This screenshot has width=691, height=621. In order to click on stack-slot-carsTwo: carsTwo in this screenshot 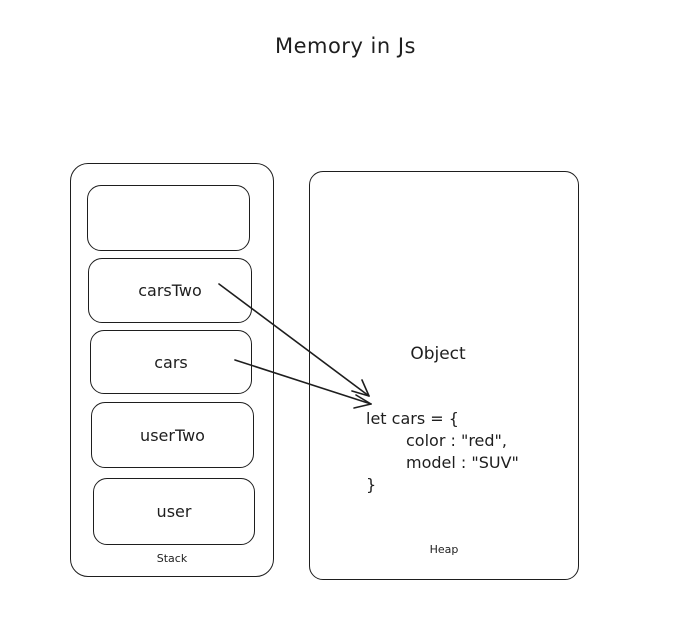, I will do `click(170, 290)`.